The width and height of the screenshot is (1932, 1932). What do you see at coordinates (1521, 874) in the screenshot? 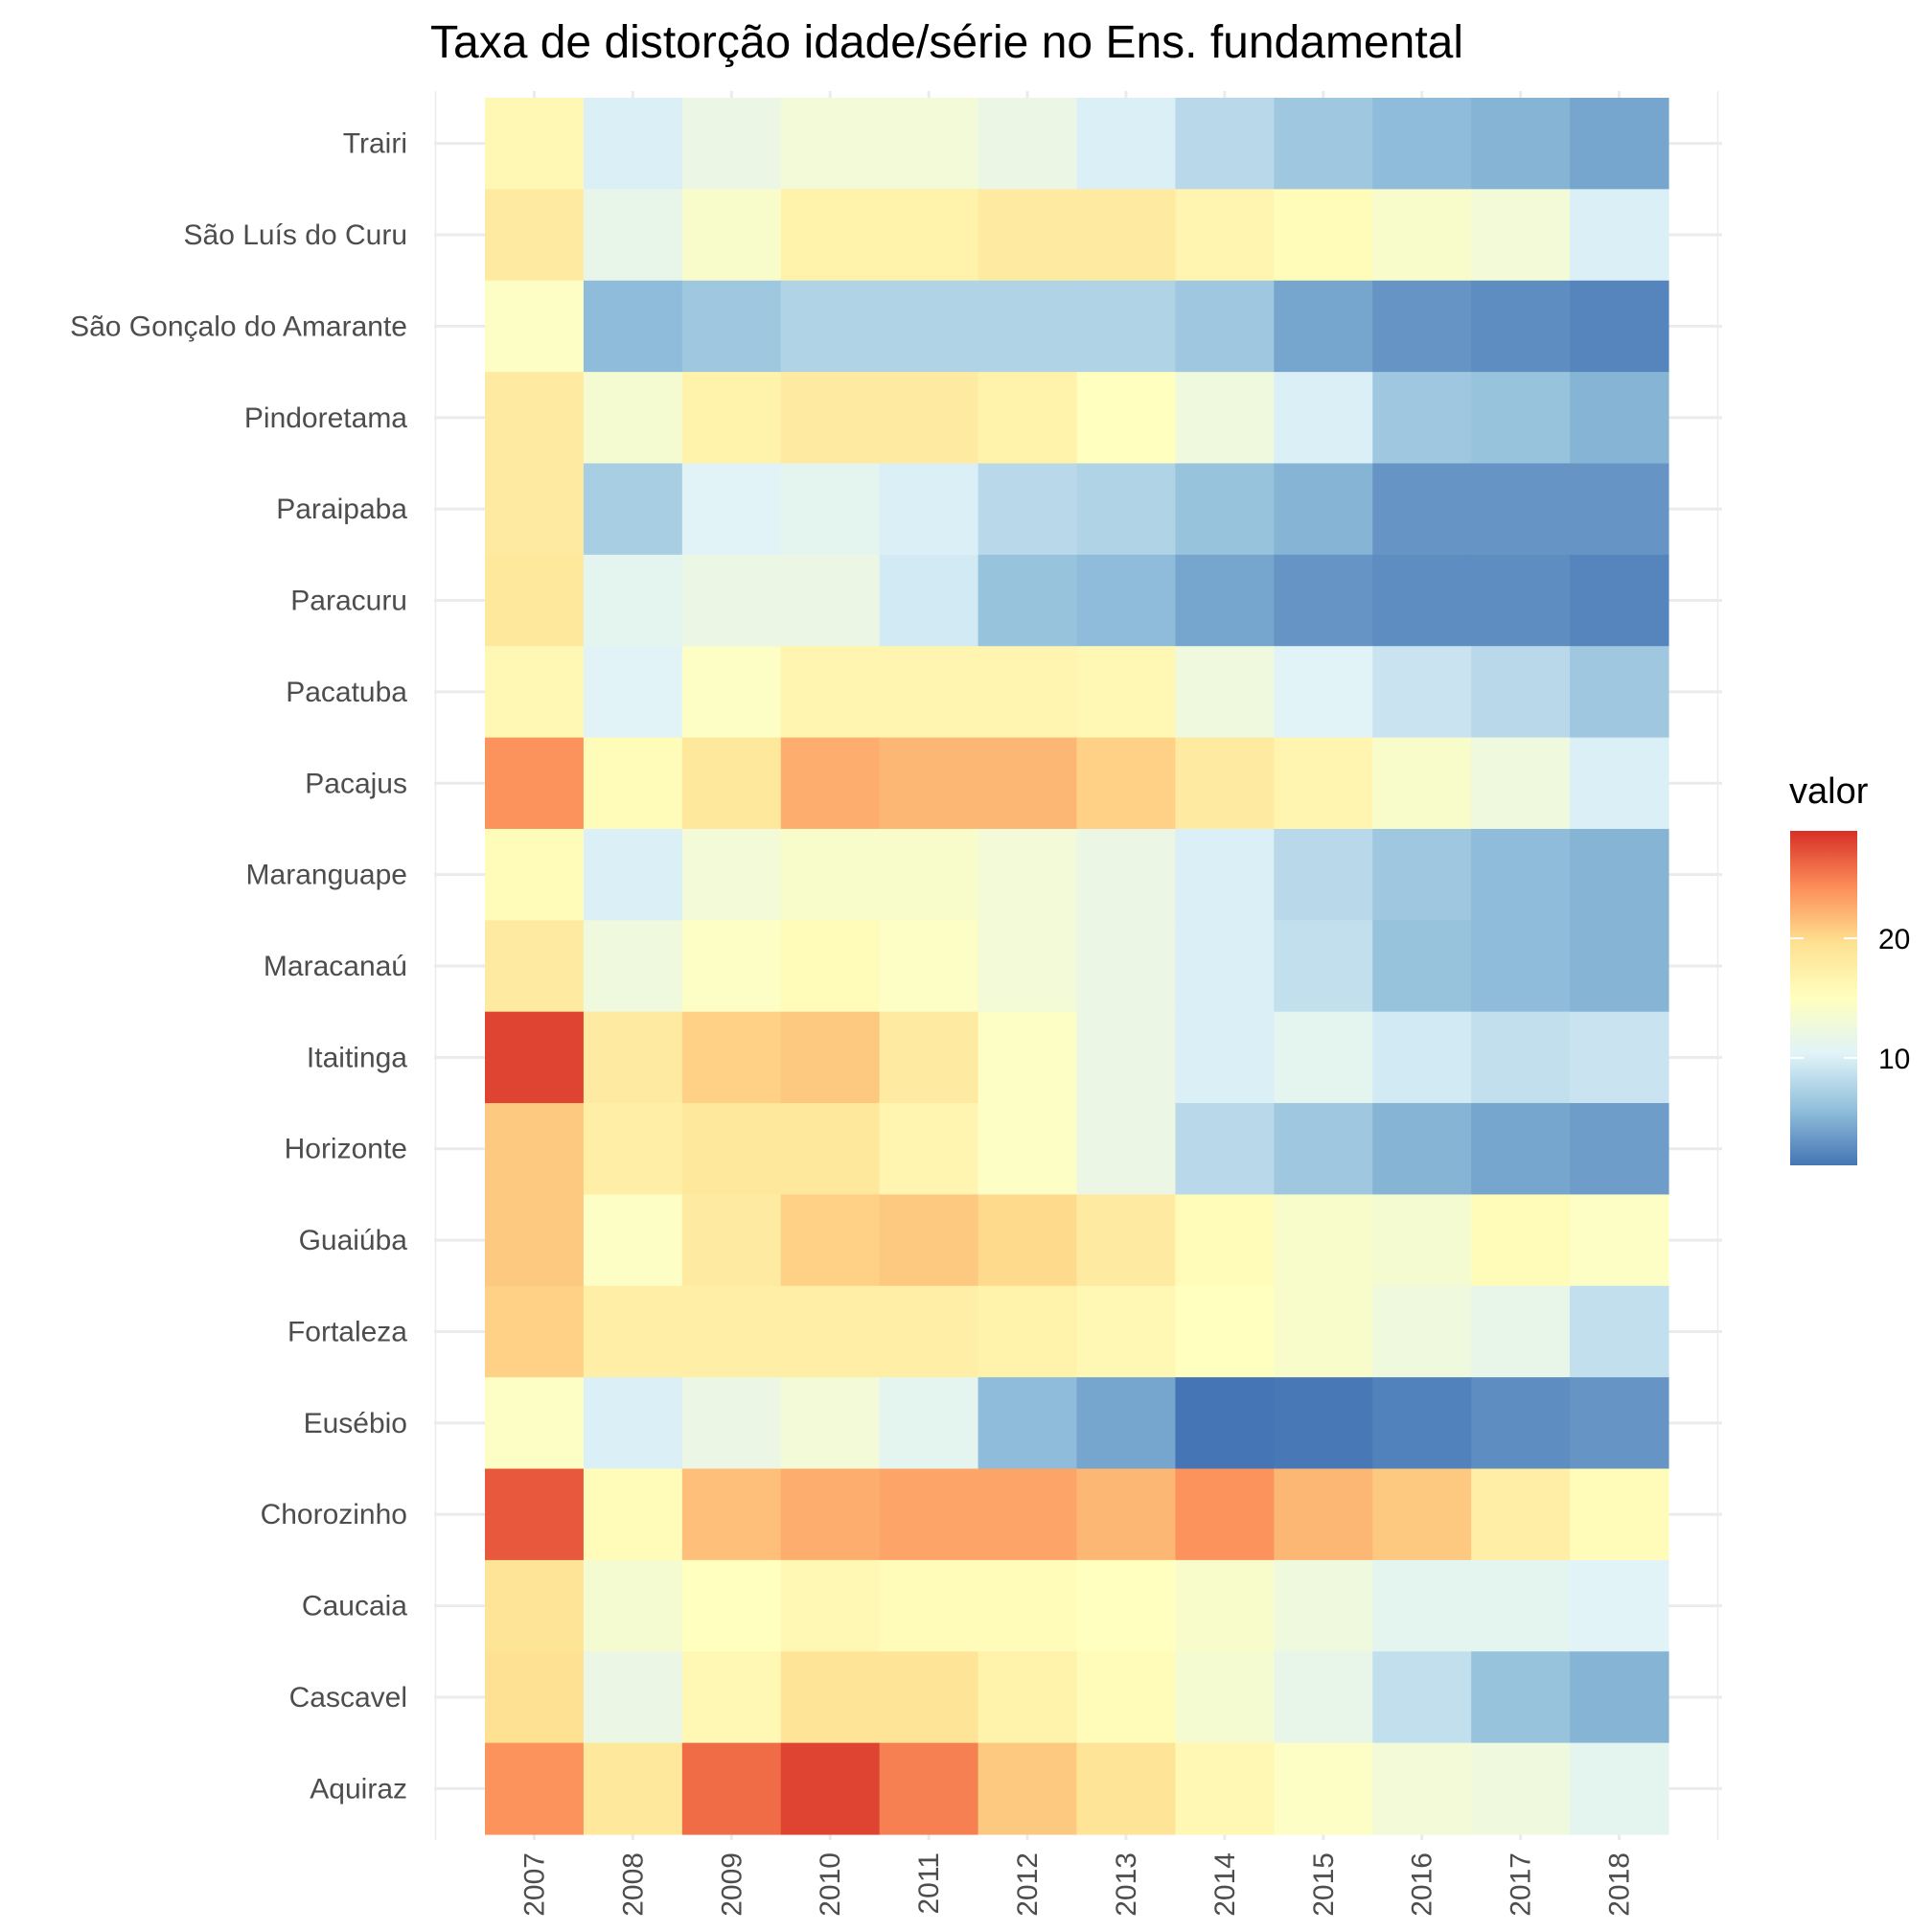
I see `heatmap-cell-maranguape-2017` at bounding box center [1521, 874].